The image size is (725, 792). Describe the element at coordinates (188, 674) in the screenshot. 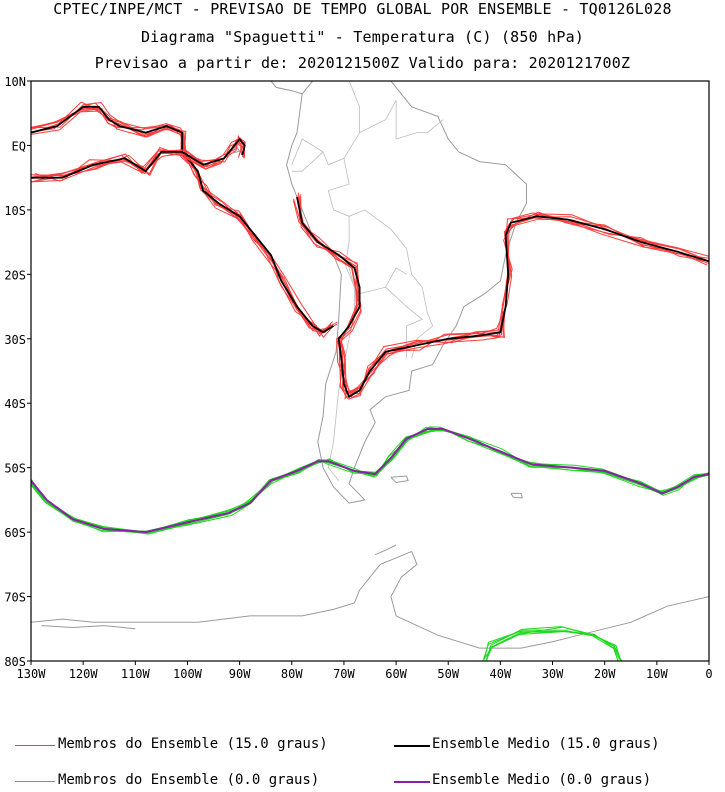

I see `x-tick-label-100W: 100W` at that location.